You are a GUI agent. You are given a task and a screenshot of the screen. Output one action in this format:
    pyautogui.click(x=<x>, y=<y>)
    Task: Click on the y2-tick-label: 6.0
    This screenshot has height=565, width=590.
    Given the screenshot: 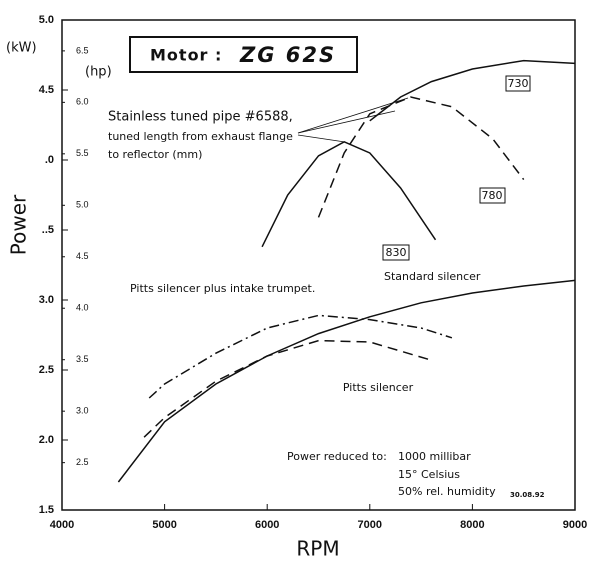 What is the action you would take?
    pyautogui.click(x=82, y=102)
    